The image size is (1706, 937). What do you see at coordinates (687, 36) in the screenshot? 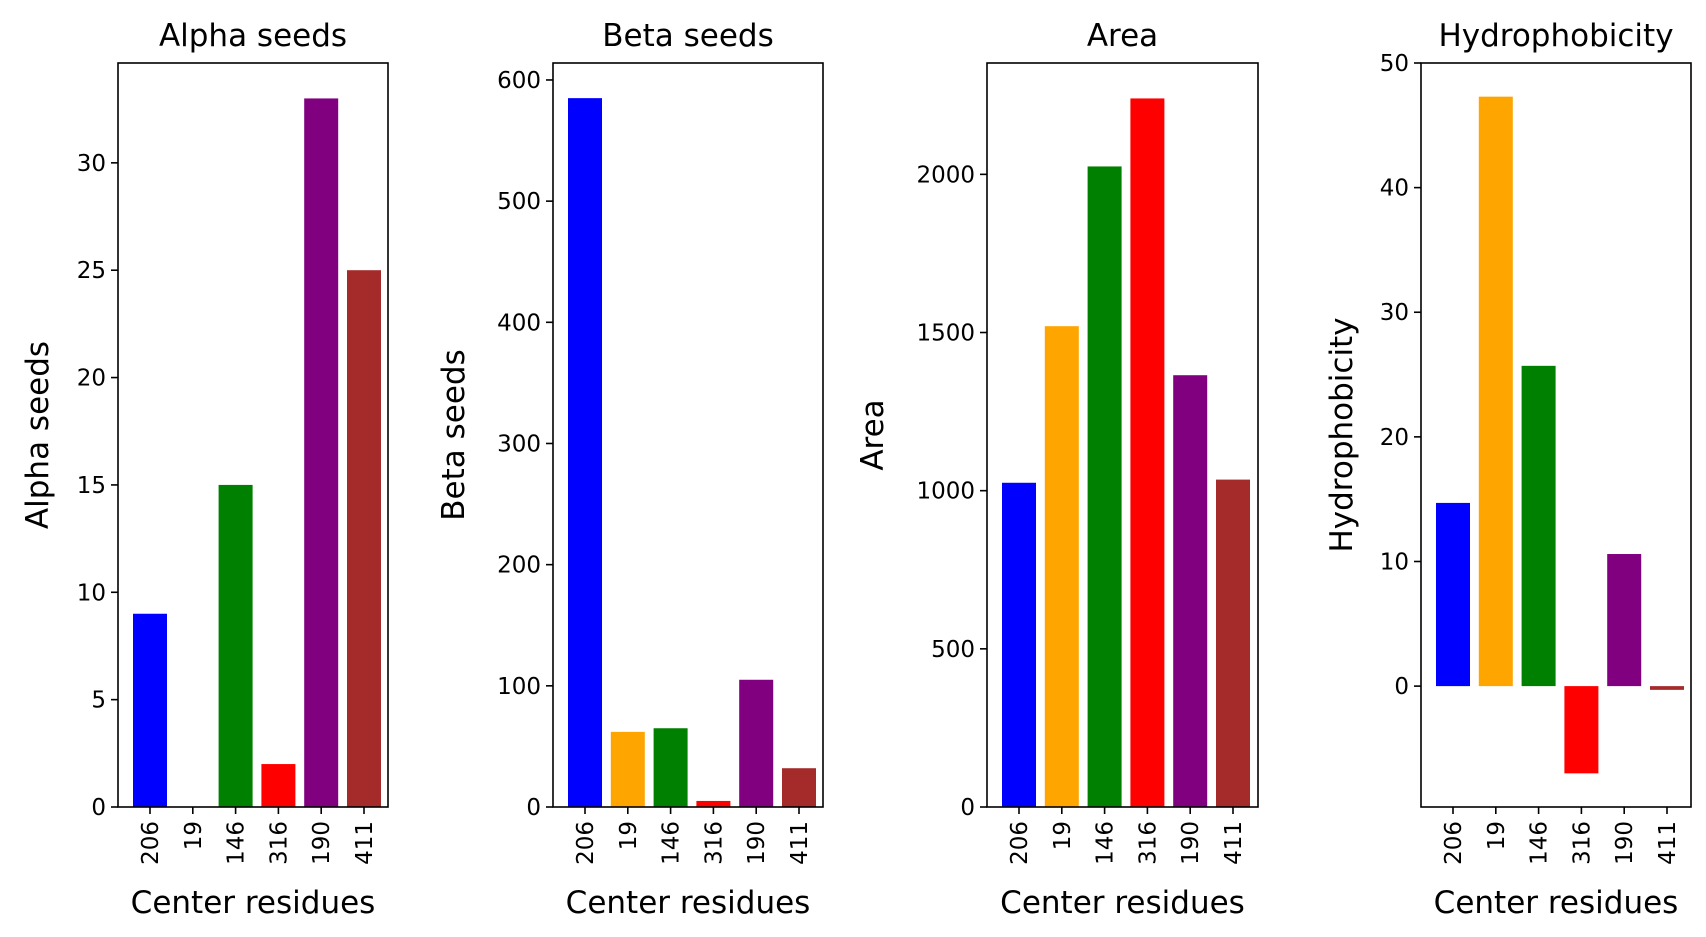
I see `chart-title: Beta seeds` at bounding box center [687, 36].